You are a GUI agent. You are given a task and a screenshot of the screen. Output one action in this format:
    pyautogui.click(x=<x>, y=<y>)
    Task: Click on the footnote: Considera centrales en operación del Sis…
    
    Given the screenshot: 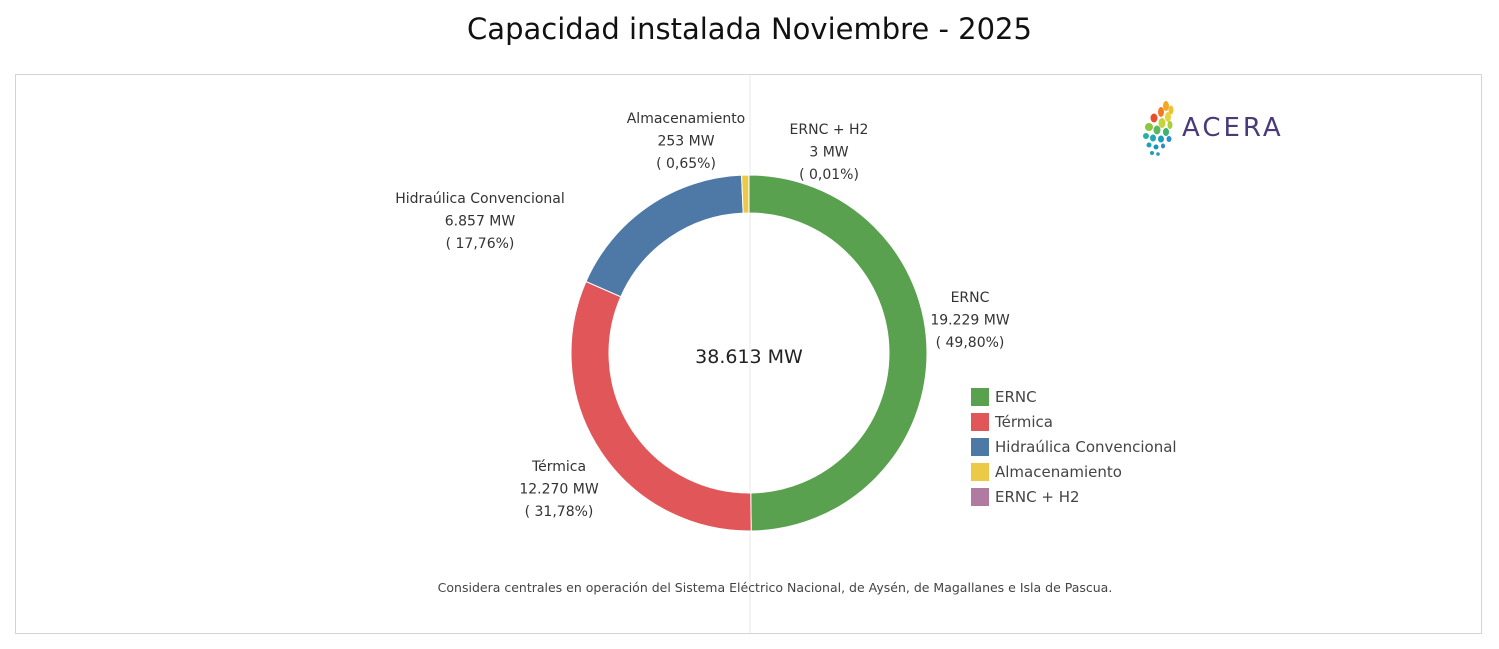 What is the action you would take?
    pyautogui.click(x=775, y=587)
    